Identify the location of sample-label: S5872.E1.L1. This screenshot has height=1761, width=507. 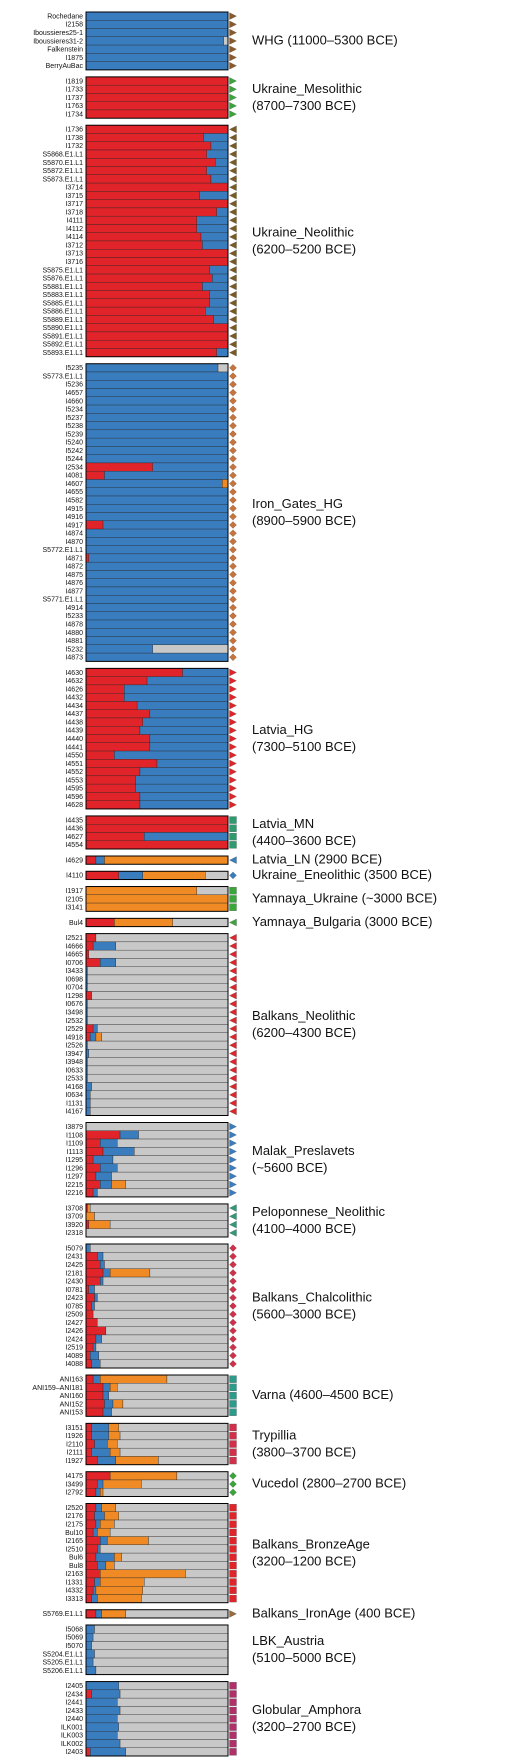
(63, 171).